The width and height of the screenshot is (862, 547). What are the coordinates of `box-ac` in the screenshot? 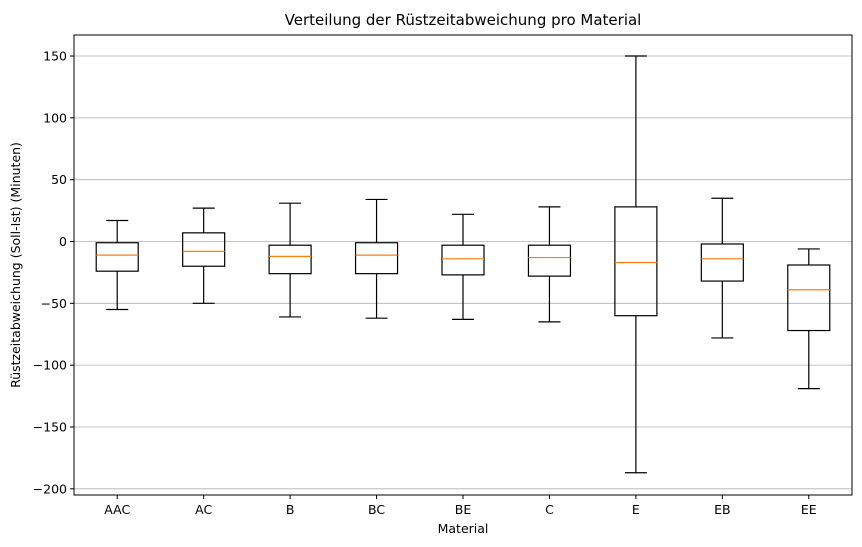 It's located at (204, 255).